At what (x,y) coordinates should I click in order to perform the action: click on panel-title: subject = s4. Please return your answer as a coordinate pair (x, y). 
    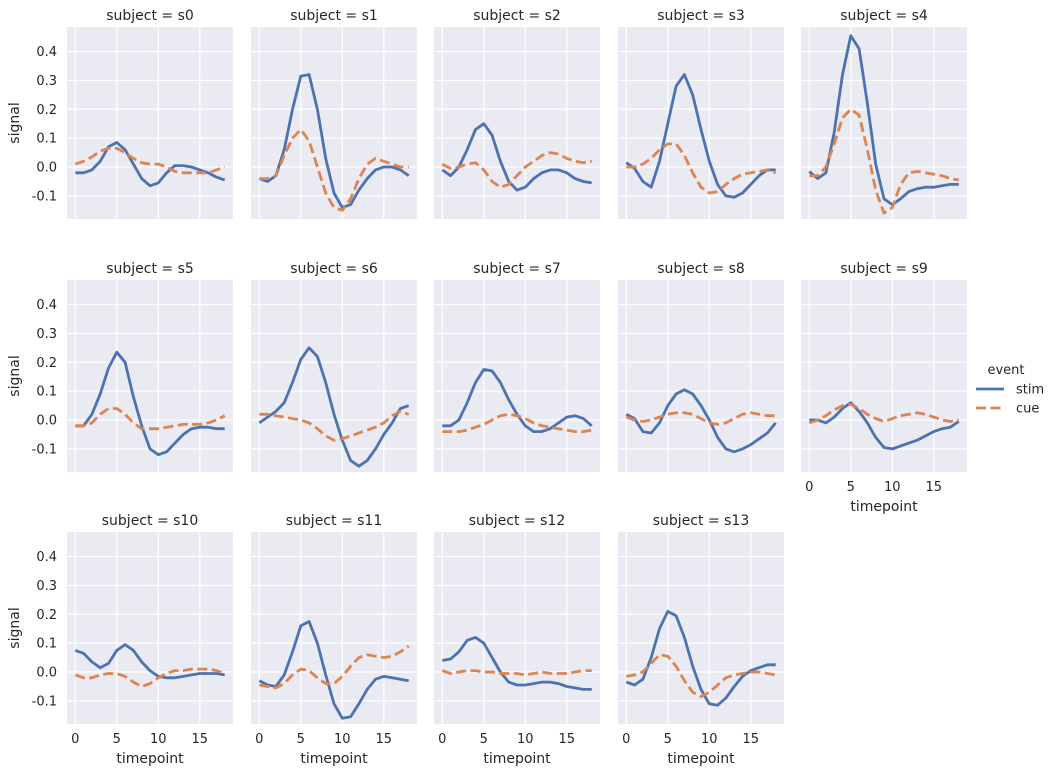
    Looking at the image, I should click on (884, 16).